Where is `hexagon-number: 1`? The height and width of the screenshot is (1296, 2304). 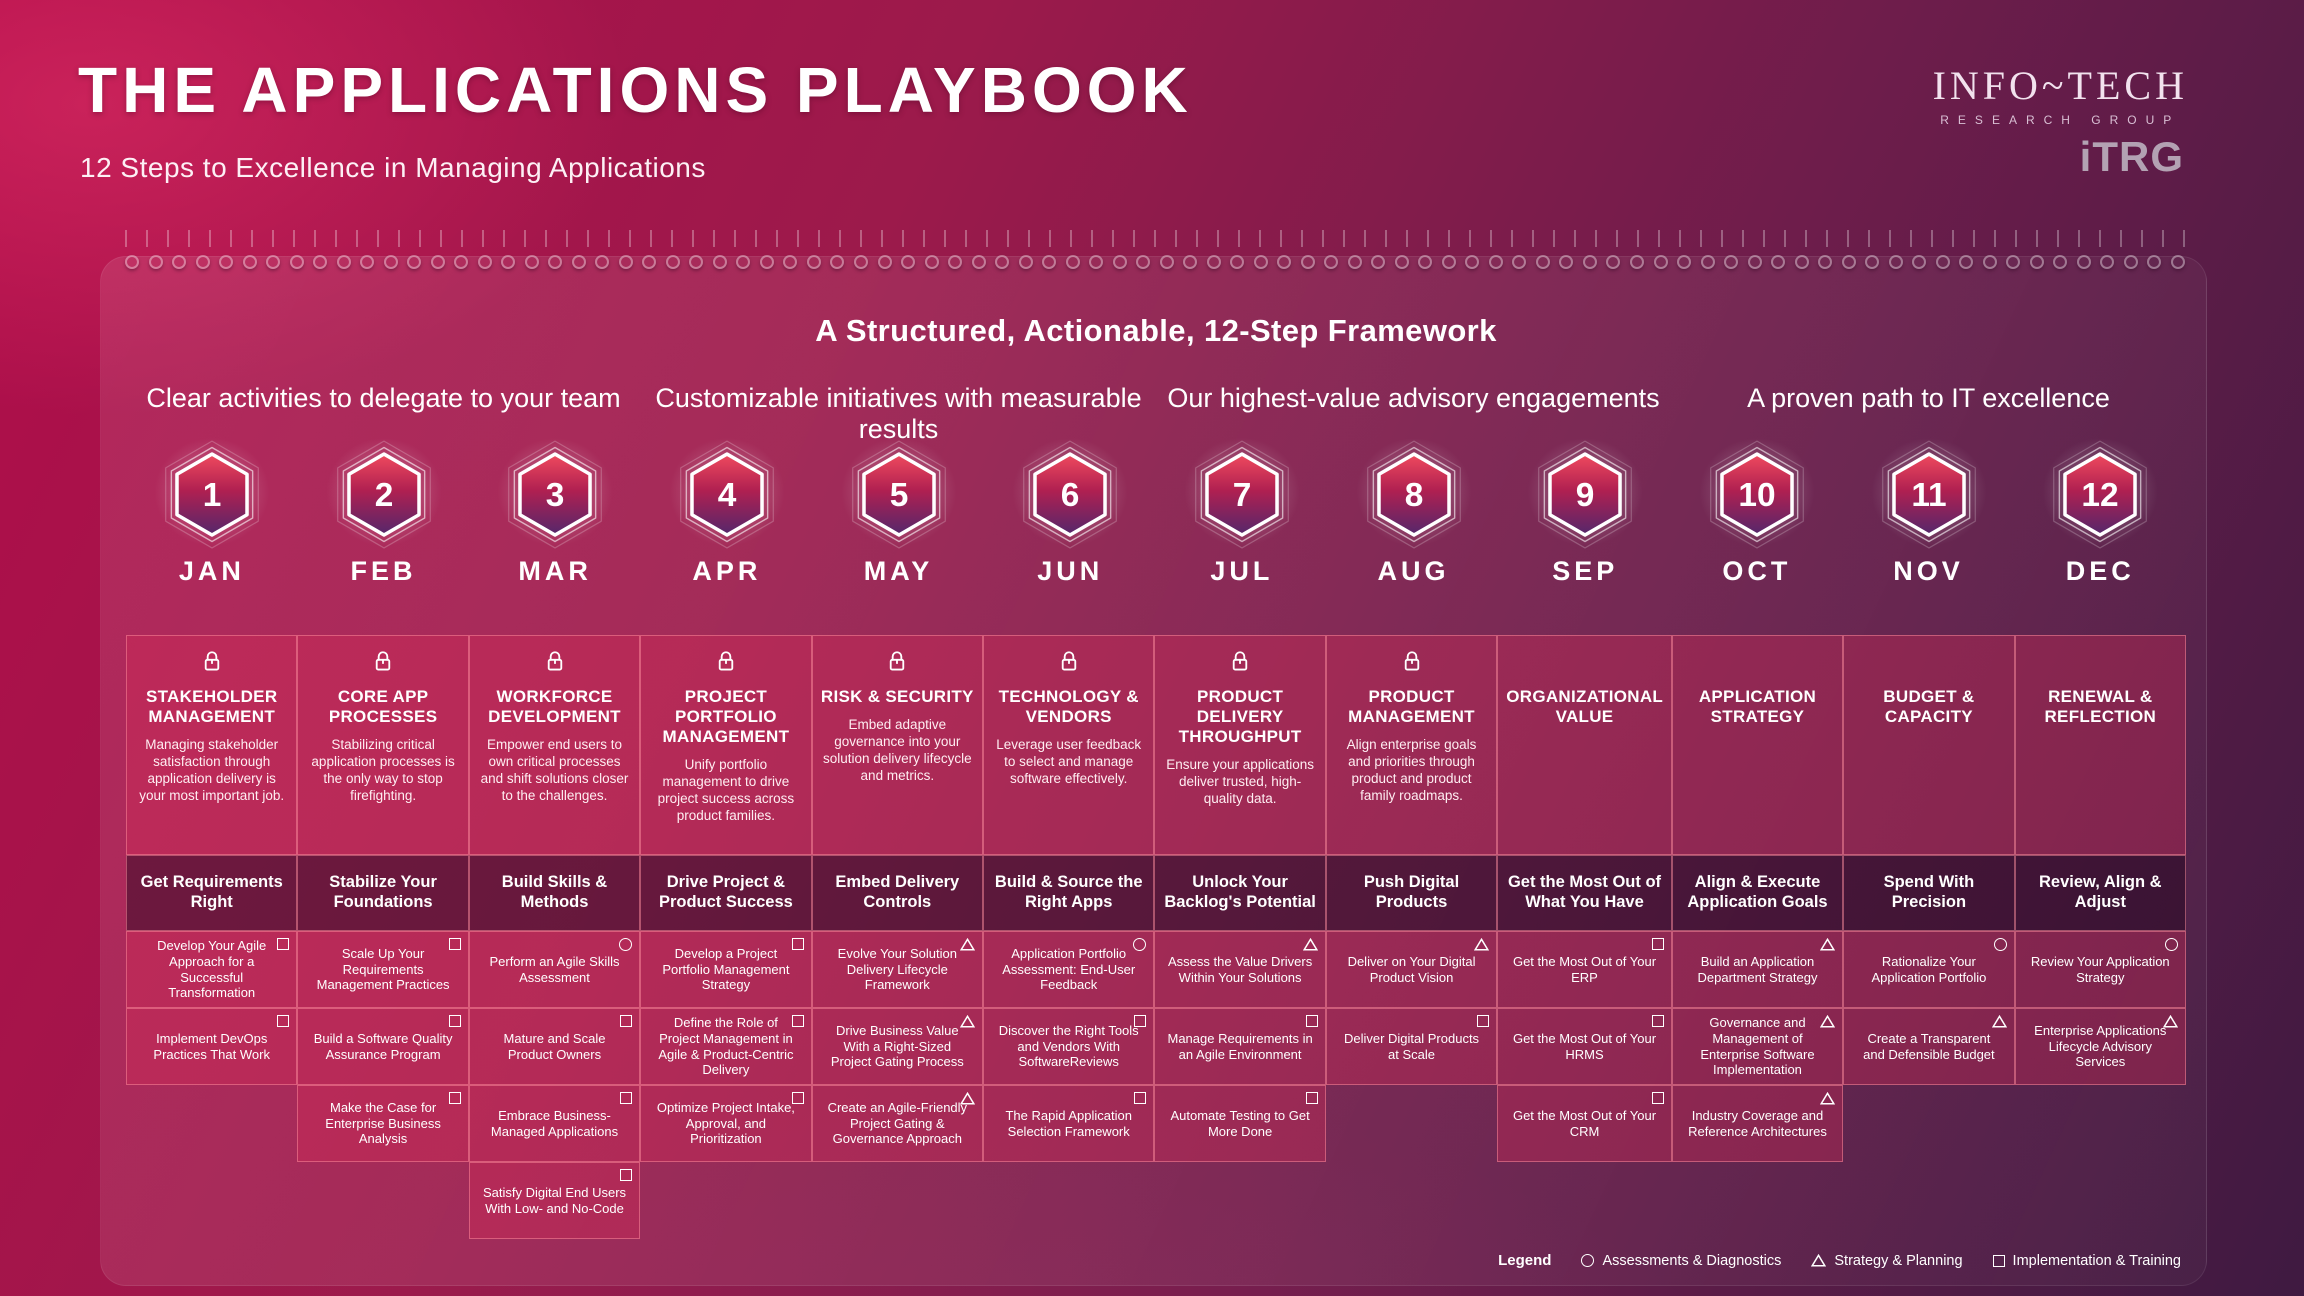 hexagon-number: 1 is located at coordinates (212, 495).